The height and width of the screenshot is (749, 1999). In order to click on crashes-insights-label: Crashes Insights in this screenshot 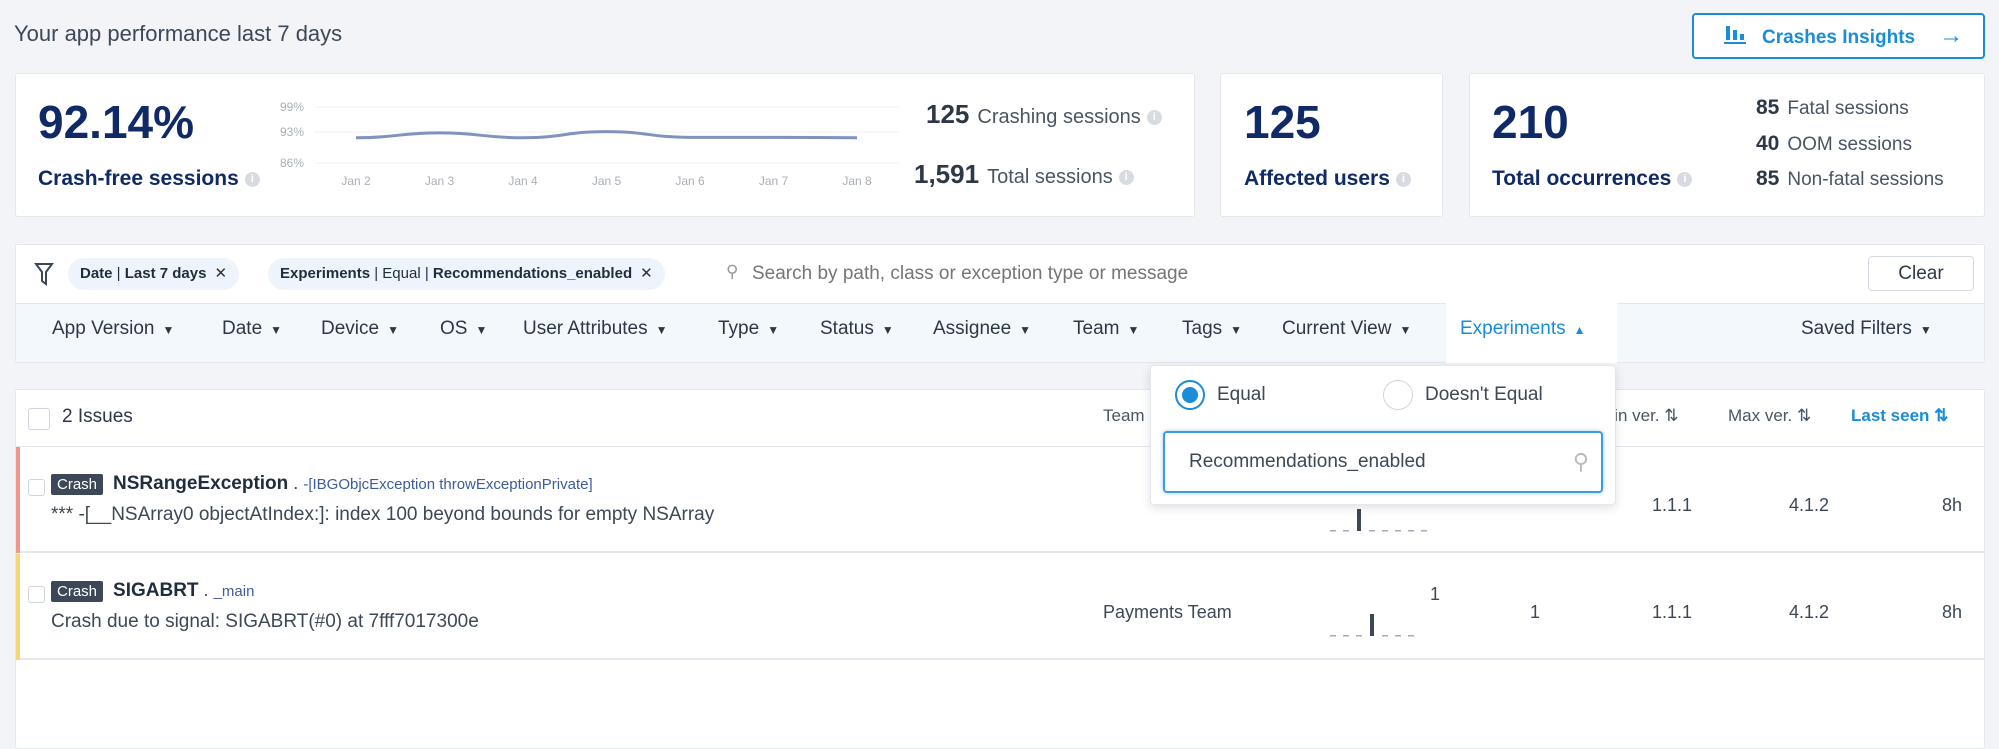, I will do `click(1839, 37)`.